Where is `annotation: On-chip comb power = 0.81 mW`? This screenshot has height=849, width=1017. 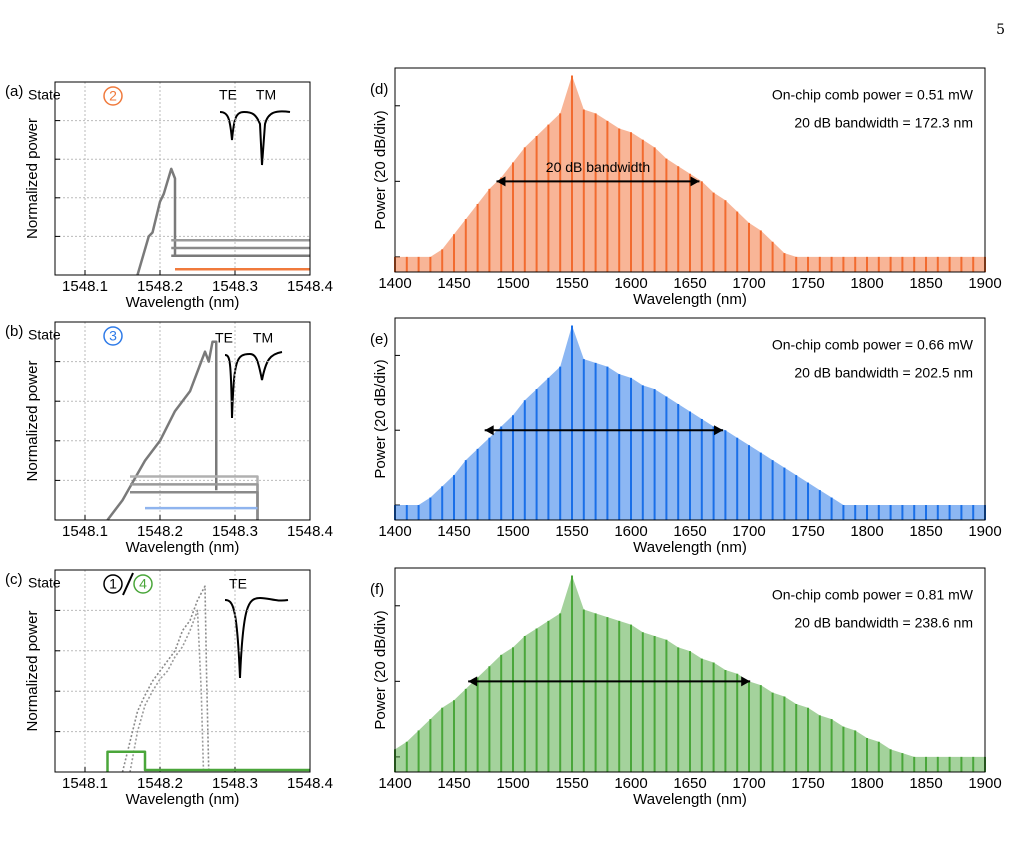 annotation: On-chip comb power = 0.81 mW is located at coordinates (873, 595).